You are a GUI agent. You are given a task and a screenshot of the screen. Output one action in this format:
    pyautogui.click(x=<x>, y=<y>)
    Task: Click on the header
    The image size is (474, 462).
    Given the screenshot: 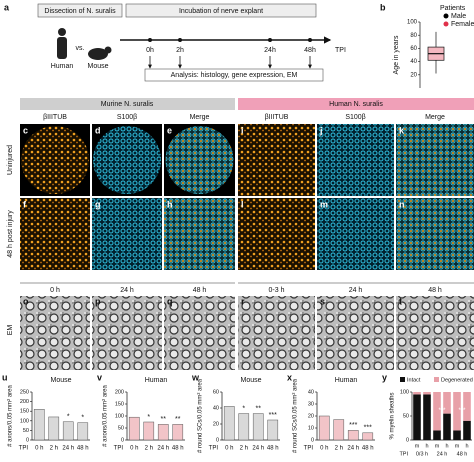 What is the action you would take?
    pyautogui.click(x=127, y=104)
    